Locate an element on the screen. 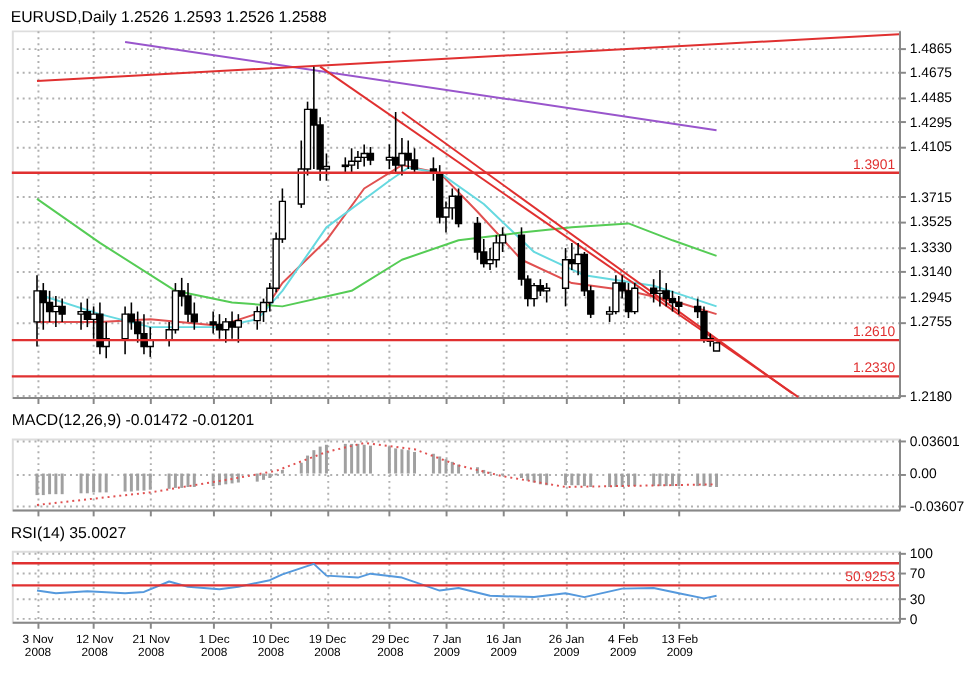  chart-title: EURUSD,Daily 1.2526 1.2593 1.2526 1.2588 is located at coordinates (169, 17).